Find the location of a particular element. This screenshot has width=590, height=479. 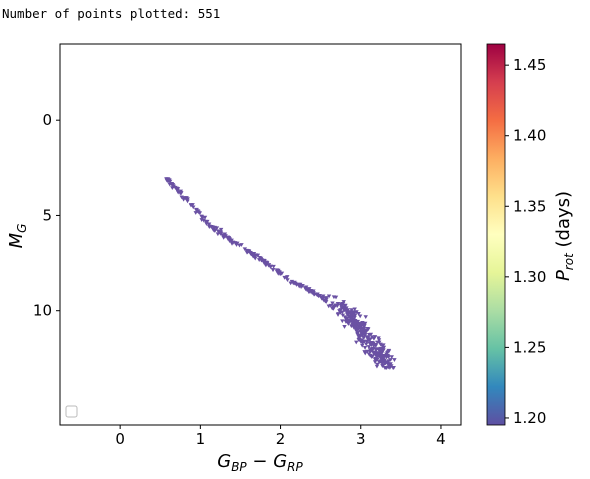

points-count-label: Number of points plotted: is located at coordinates (96, 13).